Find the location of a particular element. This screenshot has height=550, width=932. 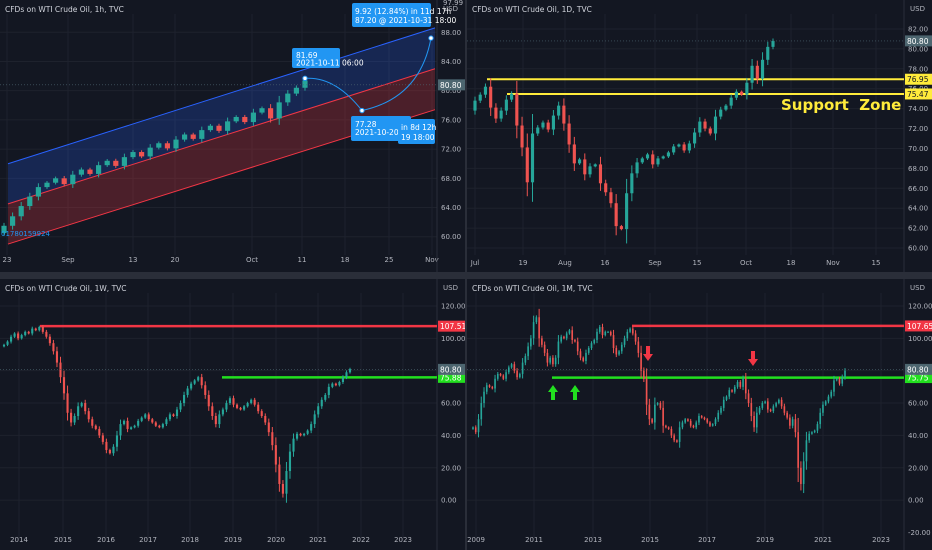

support-zone-annotation: Support Zone is located at coordinates (841, 105).